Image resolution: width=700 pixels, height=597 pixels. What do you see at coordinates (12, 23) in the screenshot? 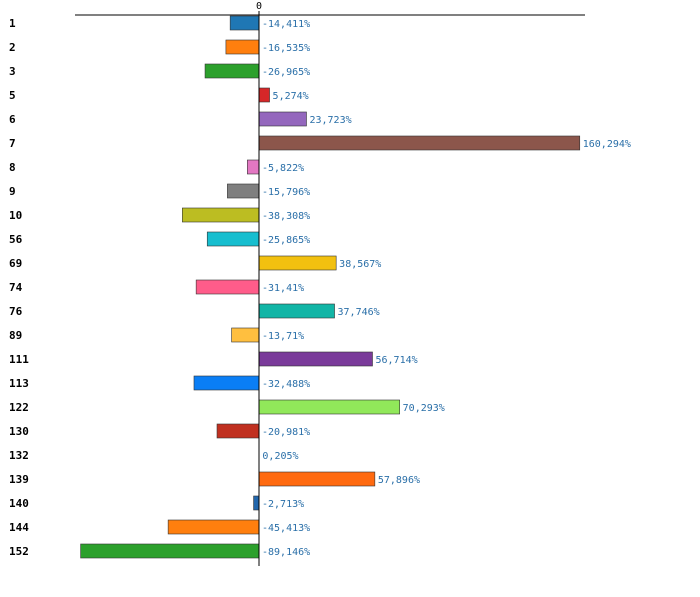
I see `category-label-1: 1` at bounding box center [12, 23].